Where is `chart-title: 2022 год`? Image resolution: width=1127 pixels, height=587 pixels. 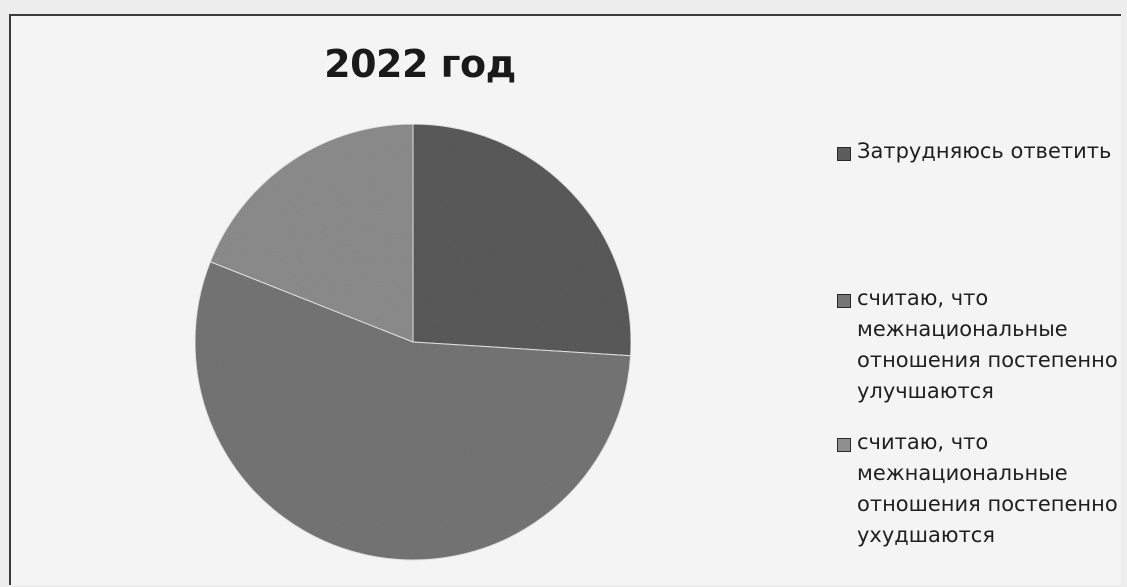 chart-title: 2022 год is located at coordinates (420, 64).